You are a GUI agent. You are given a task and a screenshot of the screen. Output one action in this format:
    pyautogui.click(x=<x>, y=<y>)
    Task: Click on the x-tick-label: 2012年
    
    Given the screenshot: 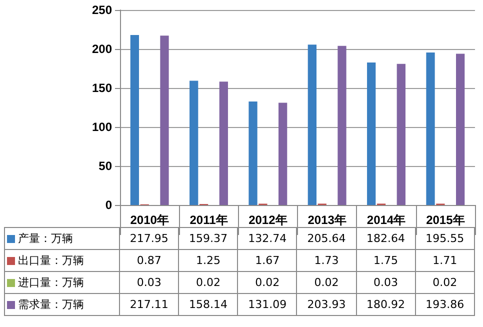 What is the action you would take?
    pyautogui.click(x=268, y=220)
    